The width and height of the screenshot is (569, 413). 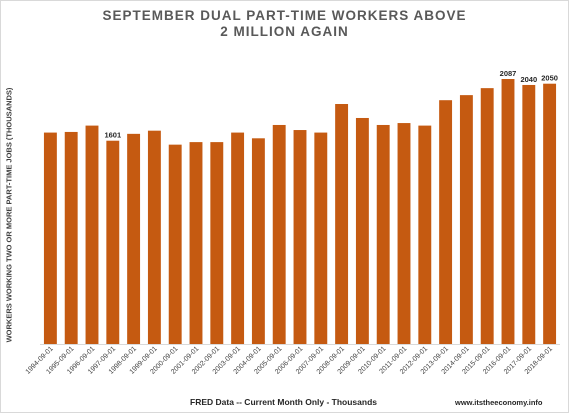 I want to click on data-label-2016-09-01: 2087, so click(x=508, y=73).